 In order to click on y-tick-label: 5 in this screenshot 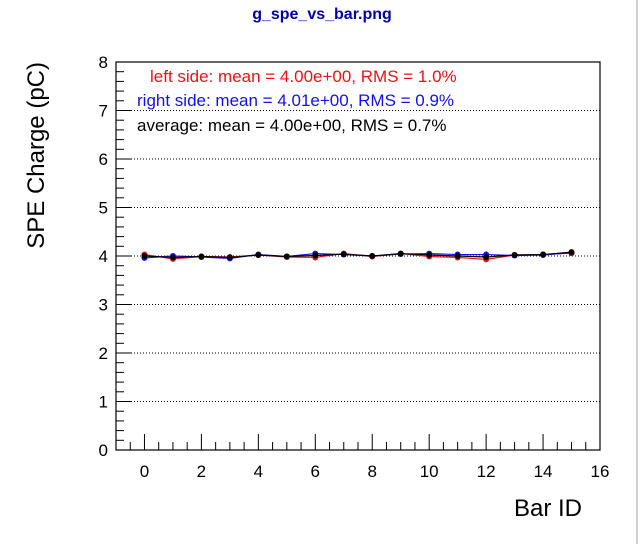, I will do `click(103, 208)`.